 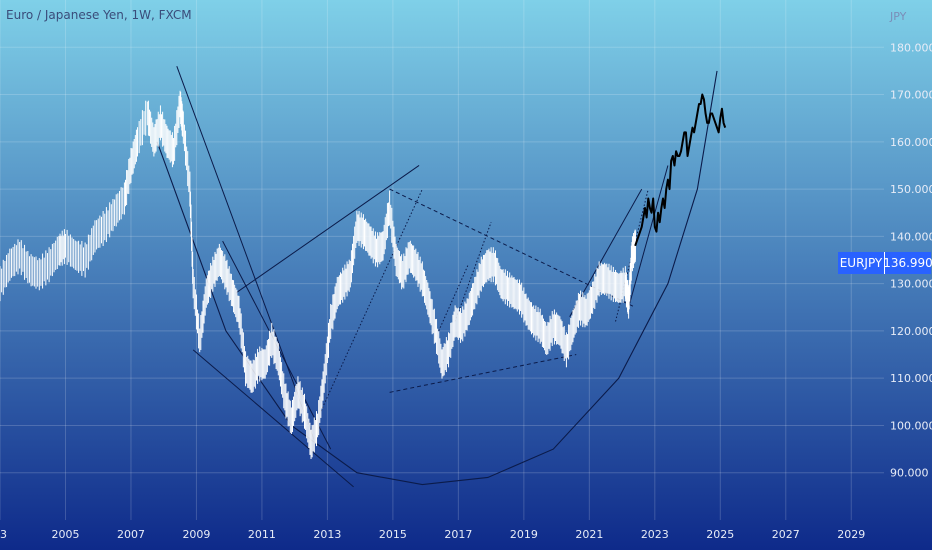 What do you see at coordinates (65, 534) in the screenshot?
I see `x-tick-label: 2005` at bounding box center [65, 534].